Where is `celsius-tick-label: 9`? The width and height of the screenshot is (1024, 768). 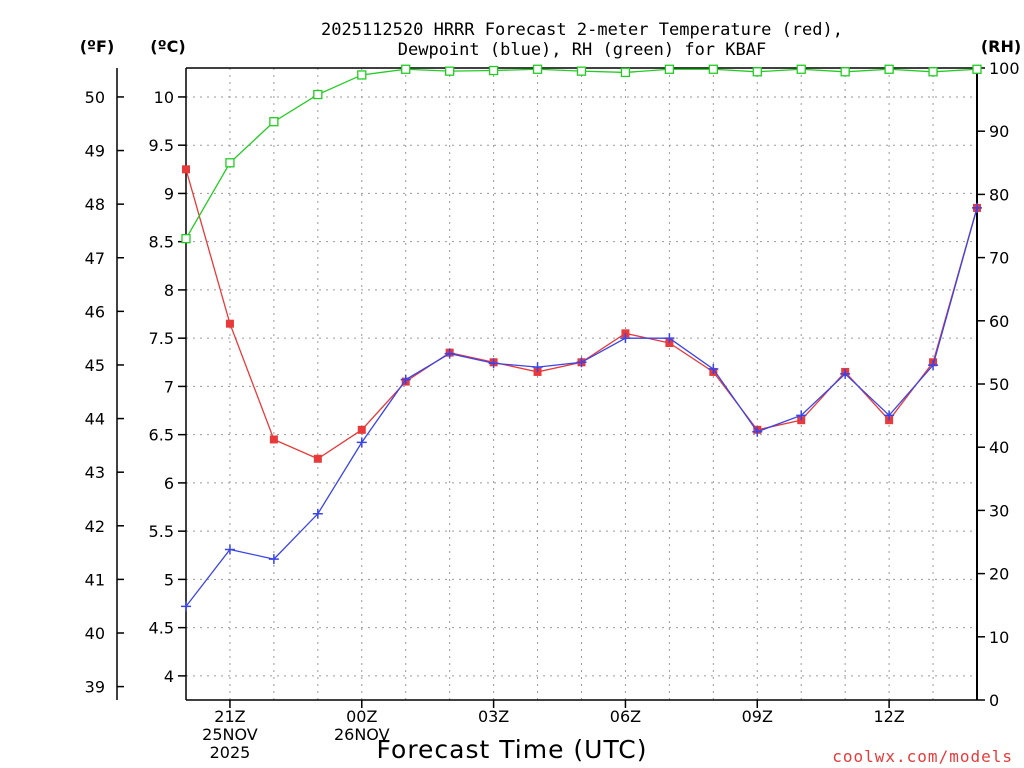 celsius-tick-label: 9 is located at coordinates (169, 193).